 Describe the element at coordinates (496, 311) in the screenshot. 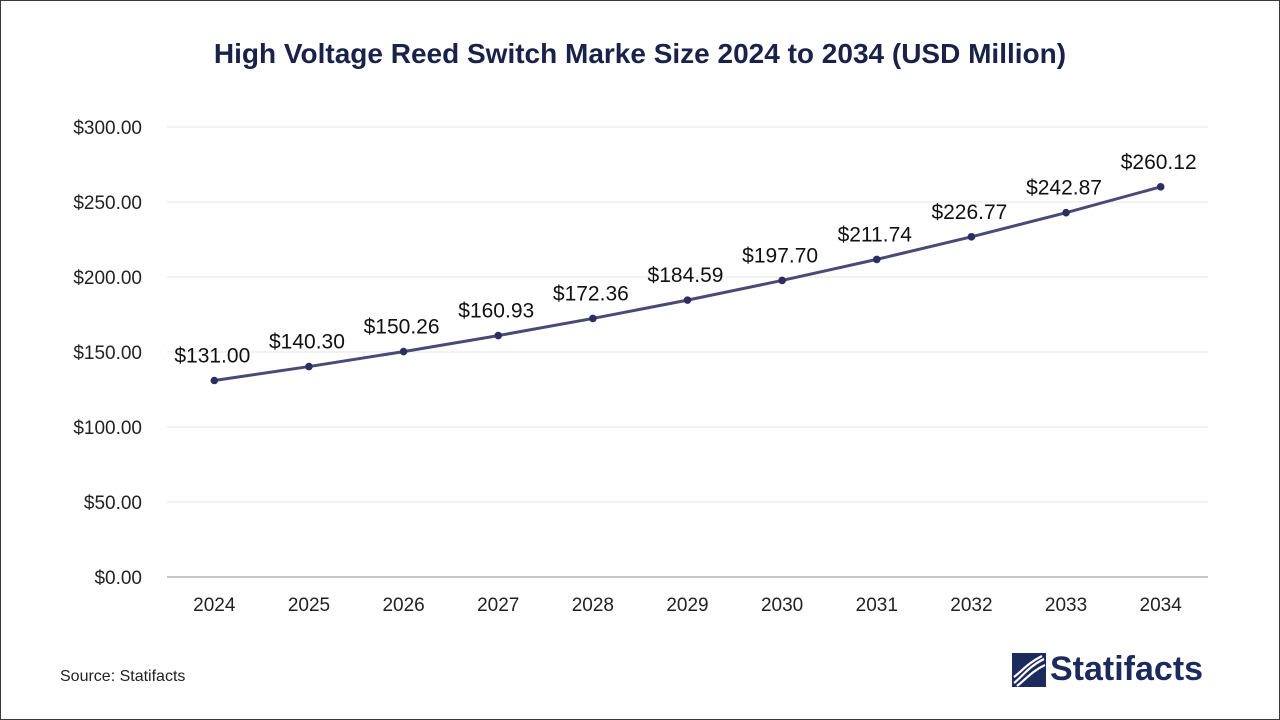

I see `data-label: $160.93` at that location.